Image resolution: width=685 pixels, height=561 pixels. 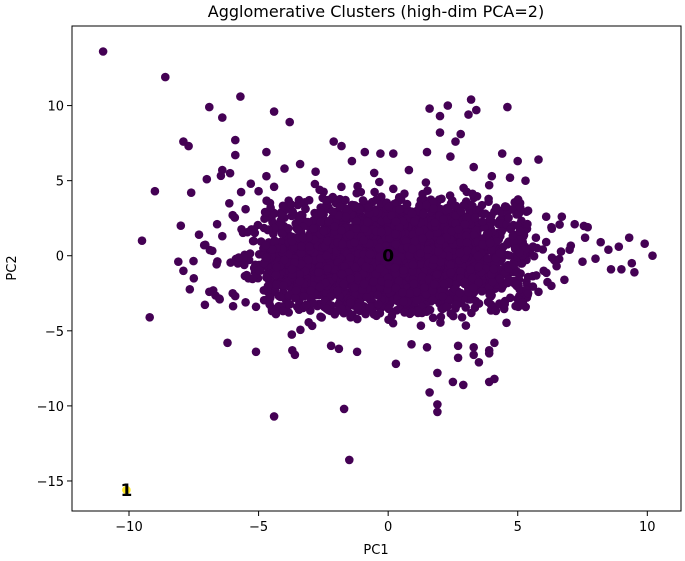 What do you see at coordinates (128, 527) in the screenshot?
I see `x-tick-label: −10` at bounding box center [128, 527].